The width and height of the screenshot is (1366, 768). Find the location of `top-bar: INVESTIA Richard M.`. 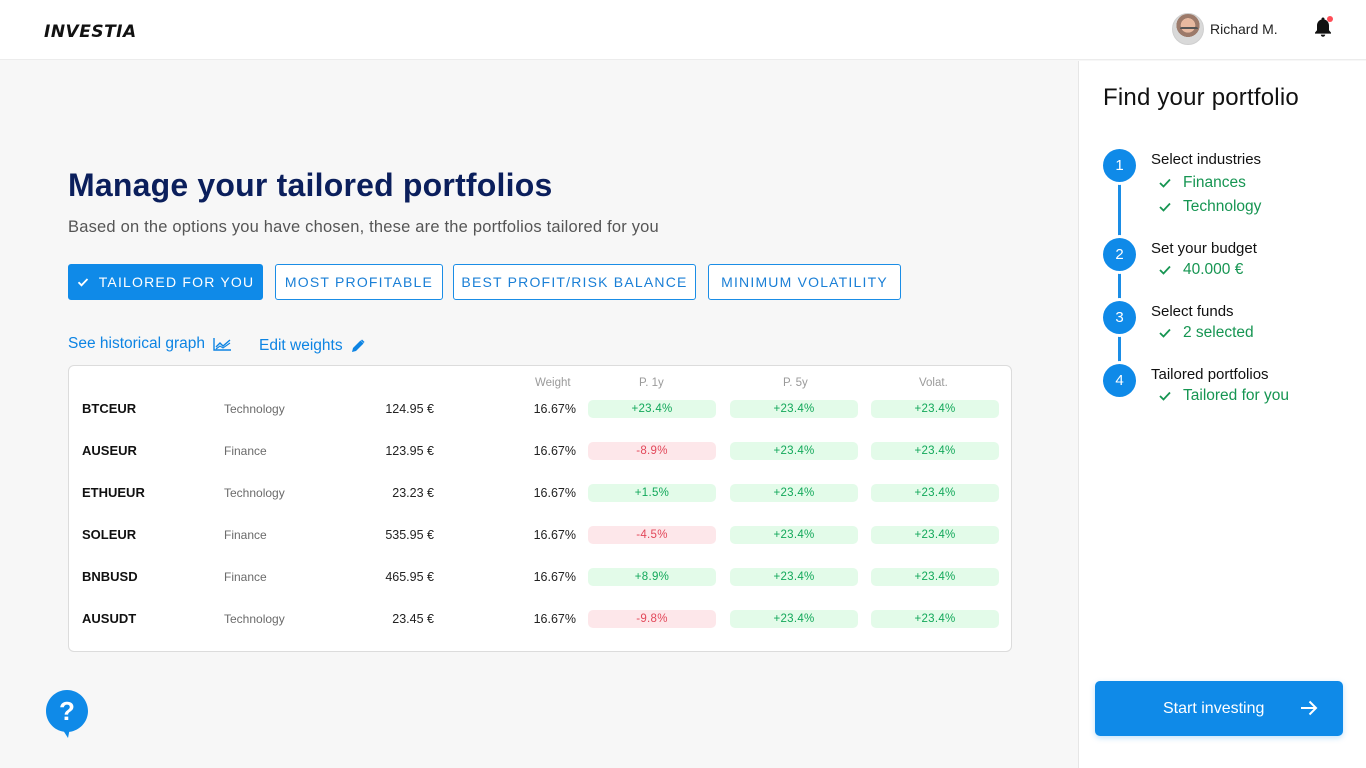

top-bar: INVESTIA Richard M. is located at coordinates (683, 30).